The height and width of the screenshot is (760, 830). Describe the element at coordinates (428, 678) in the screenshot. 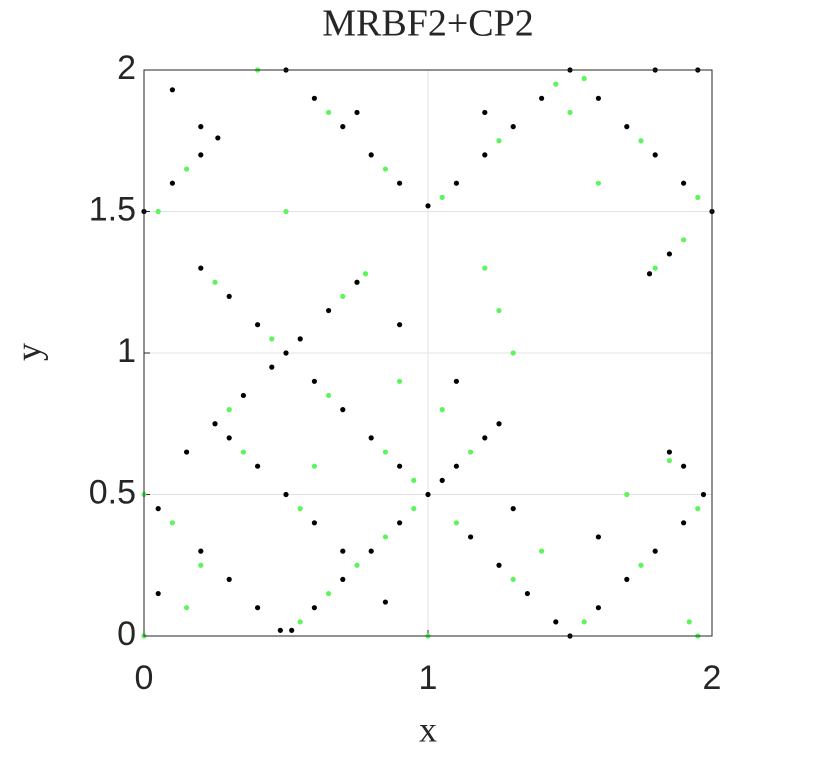

I see `x-tick-label: 1` at that location.